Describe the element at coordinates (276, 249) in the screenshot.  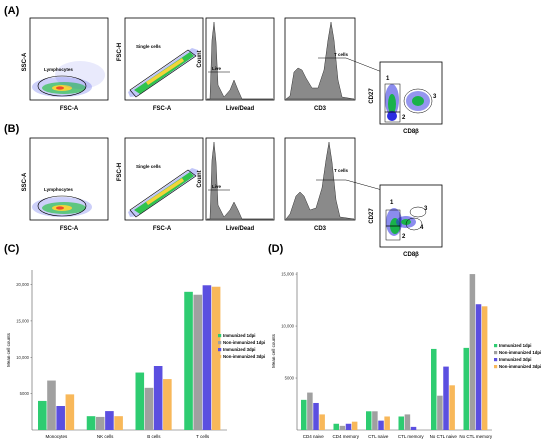
I see `panel-label-d: (D)` at that location.